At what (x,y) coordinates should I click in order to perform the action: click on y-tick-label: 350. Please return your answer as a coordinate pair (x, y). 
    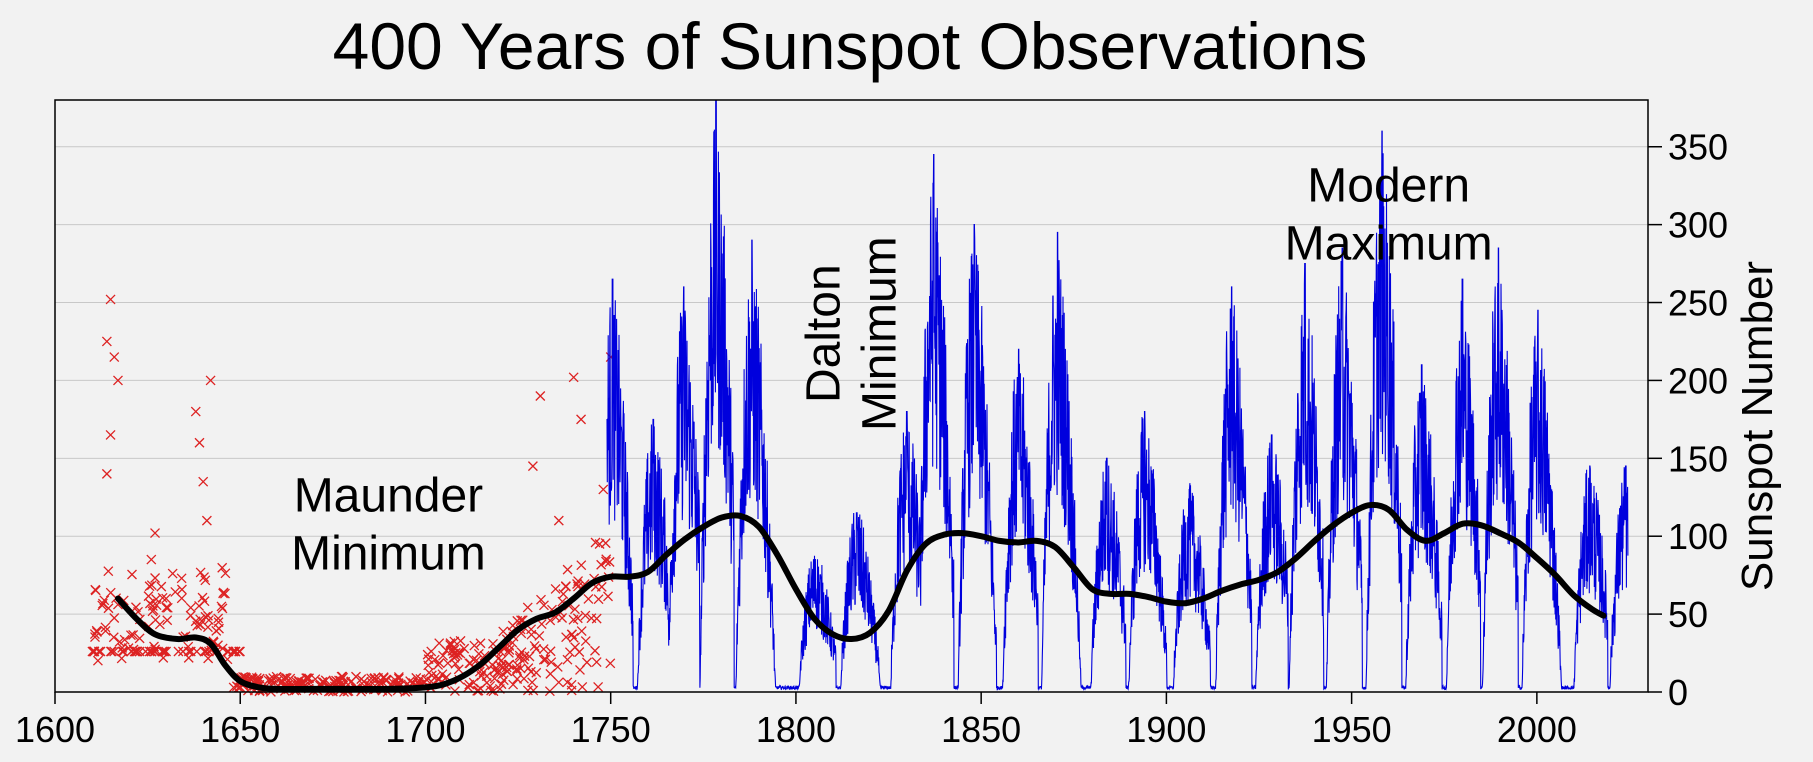
    Looking at the image, I should click on (1698, 147).